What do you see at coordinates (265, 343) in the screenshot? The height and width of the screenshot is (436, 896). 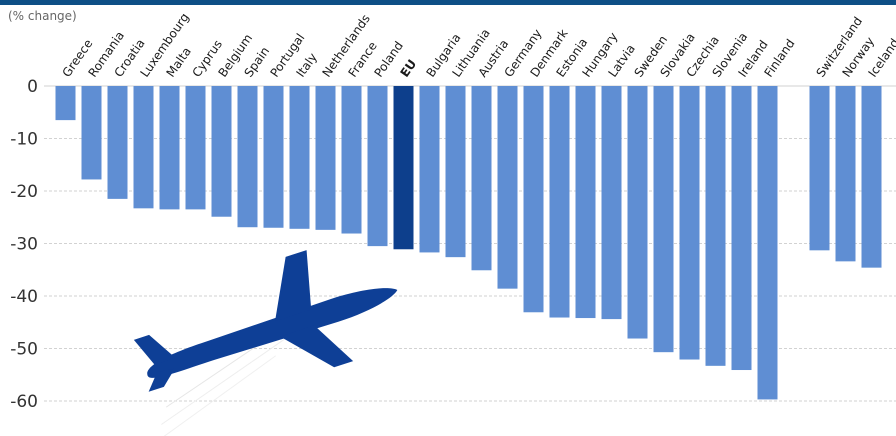 I see `airplane-icon` at bounding box center [265, 343].